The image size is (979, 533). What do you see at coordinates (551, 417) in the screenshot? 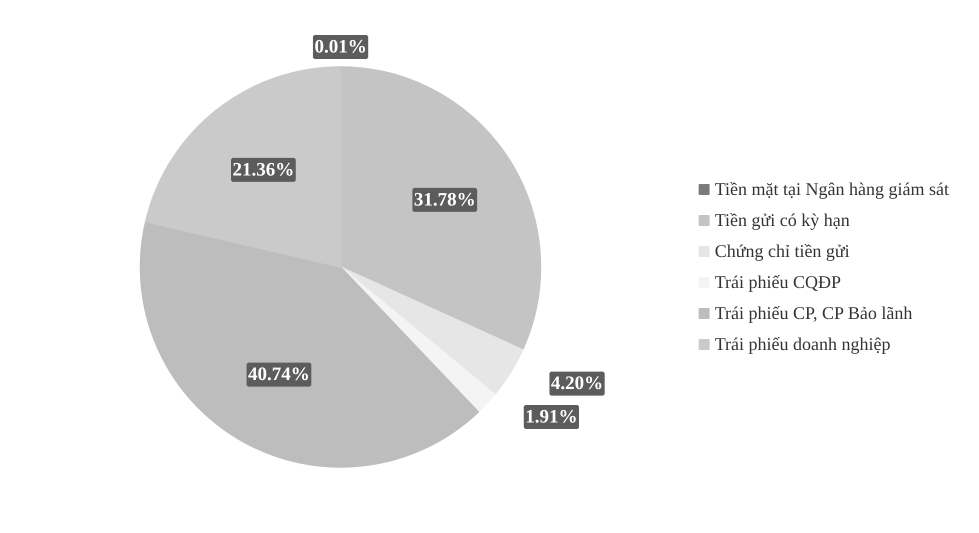
I see `data-label: 1.91%` at bounding box center [551, 417].